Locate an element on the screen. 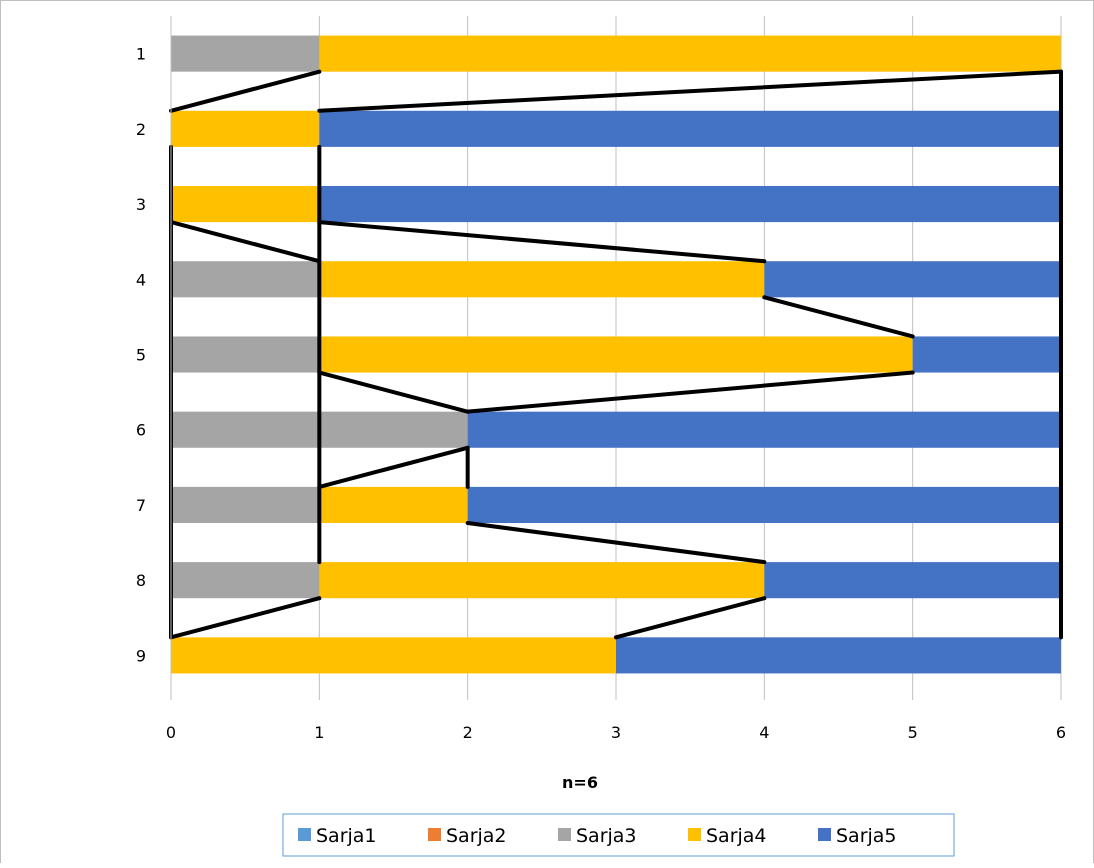  y-tick-label: 3 is located at coordinates (141, 204).